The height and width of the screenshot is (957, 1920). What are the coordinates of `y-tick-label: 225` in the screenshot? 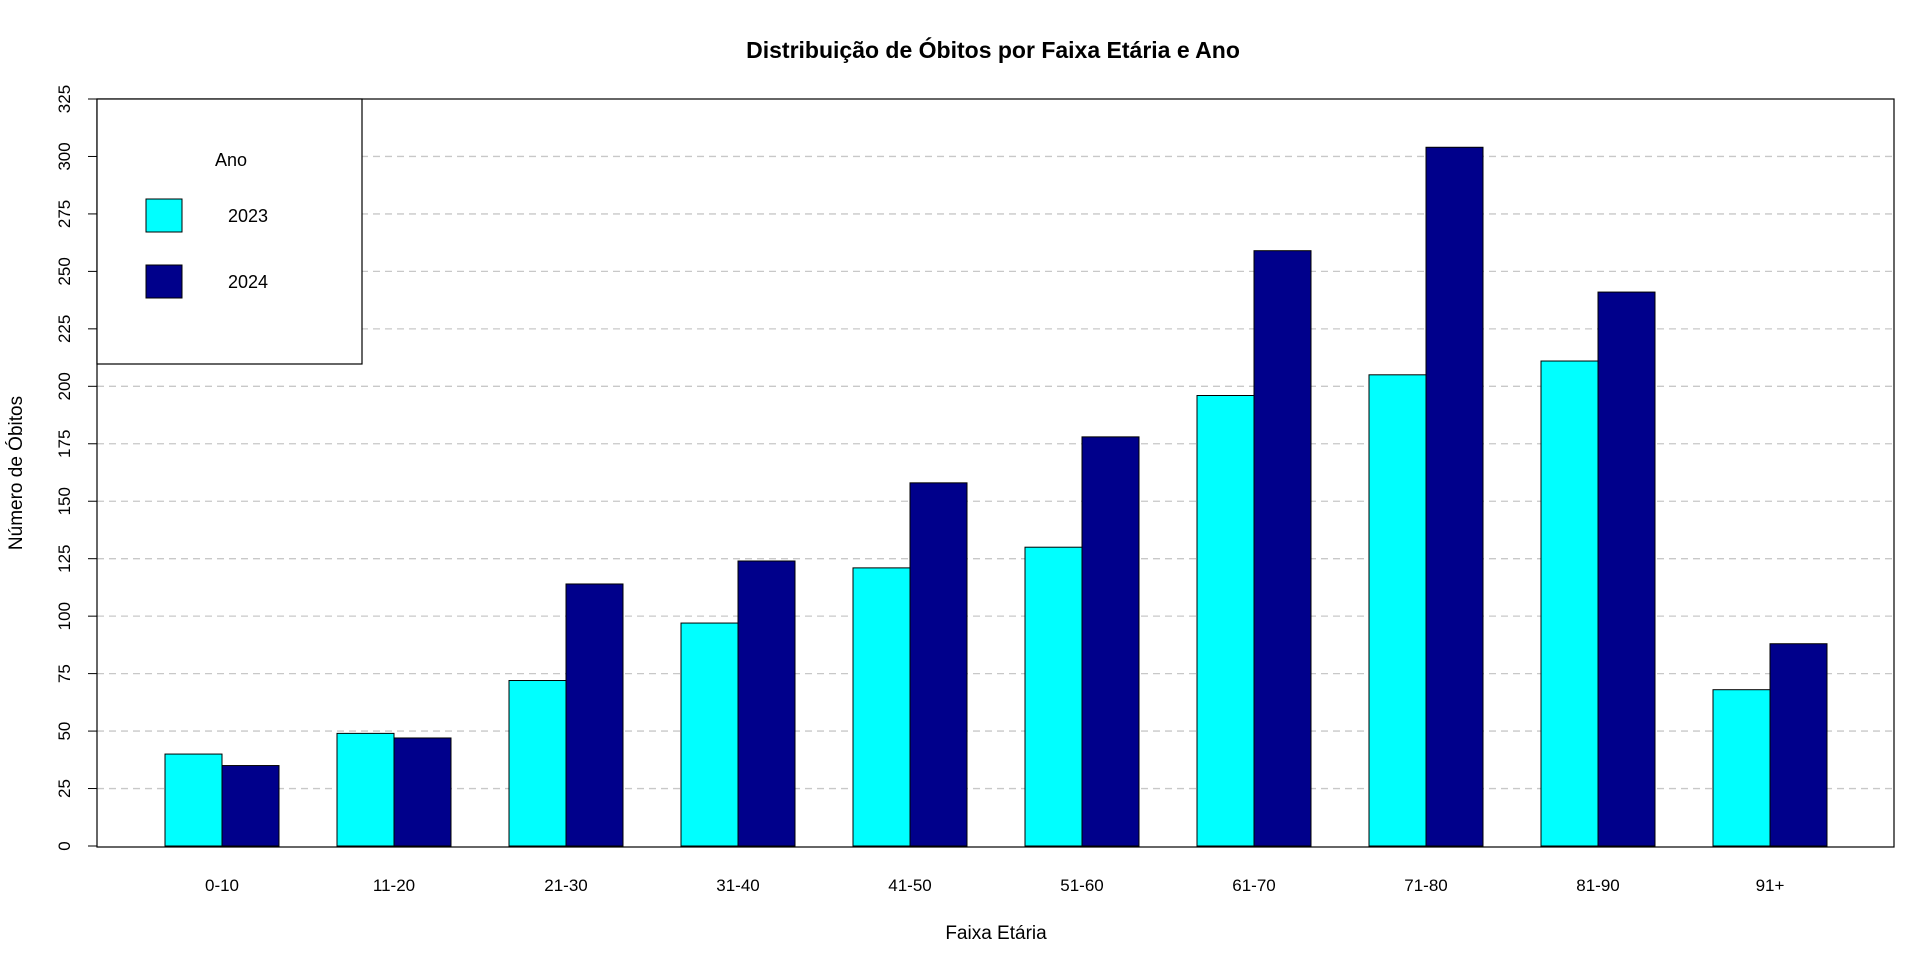 It's located at (64, 329).